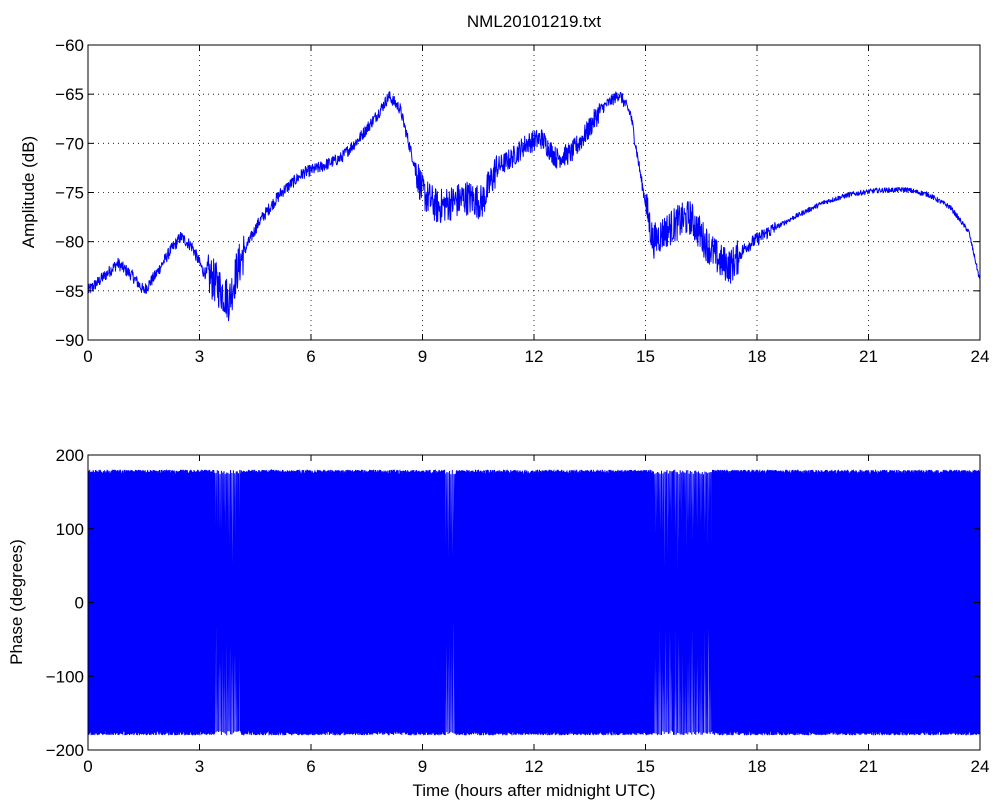 The width and height of the screenshot is (998, 806). Describe the element at coordinates (534, 21) in the screenshot. I see `chart-title: NML20101219.txt` at that location.